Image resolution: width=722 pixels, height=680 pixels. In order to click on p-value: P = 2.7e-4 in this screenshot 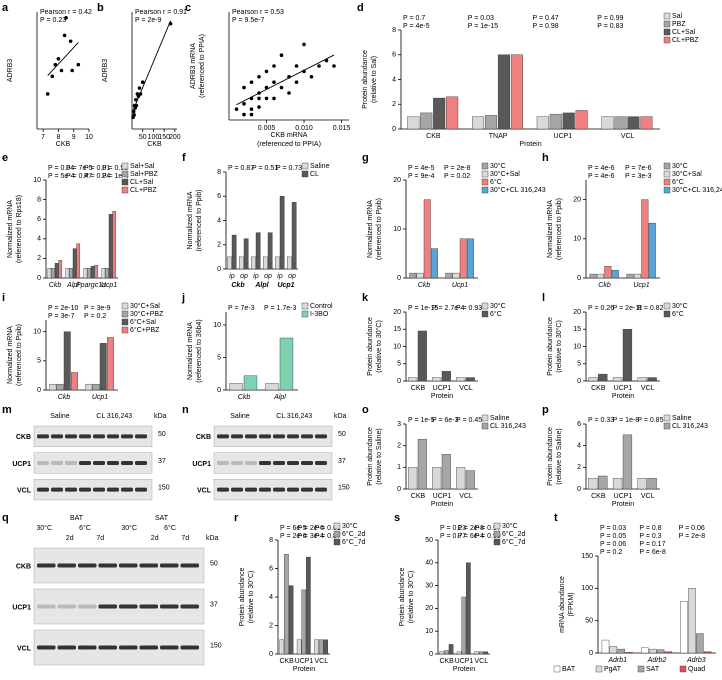, I will do `click(448, 308)`.